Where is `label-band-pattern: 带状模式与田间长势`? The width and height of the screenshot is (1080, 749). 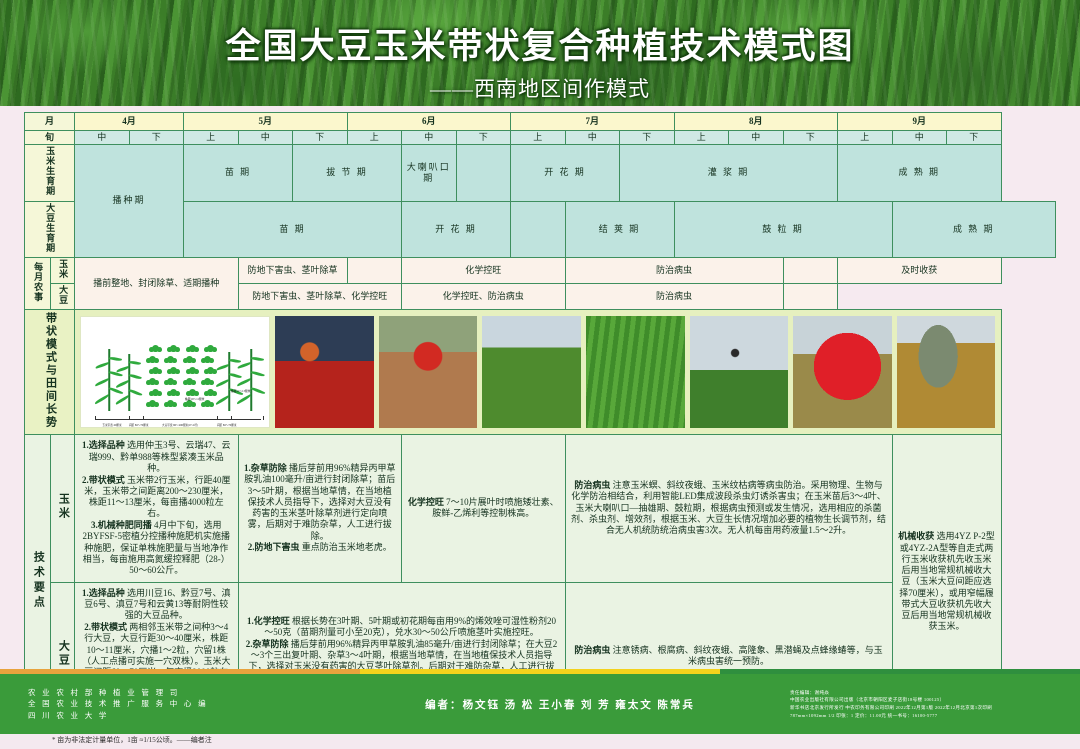
label-band-pattern: 带状模式与田间长势 is located at coordinates (49, 372).